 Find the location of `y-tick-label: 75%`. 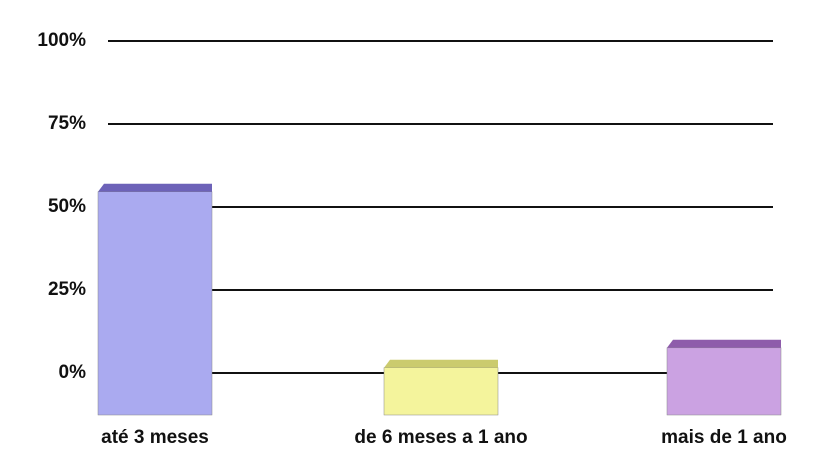

y-tick-label: 75% is located at coordinates (67, 123).